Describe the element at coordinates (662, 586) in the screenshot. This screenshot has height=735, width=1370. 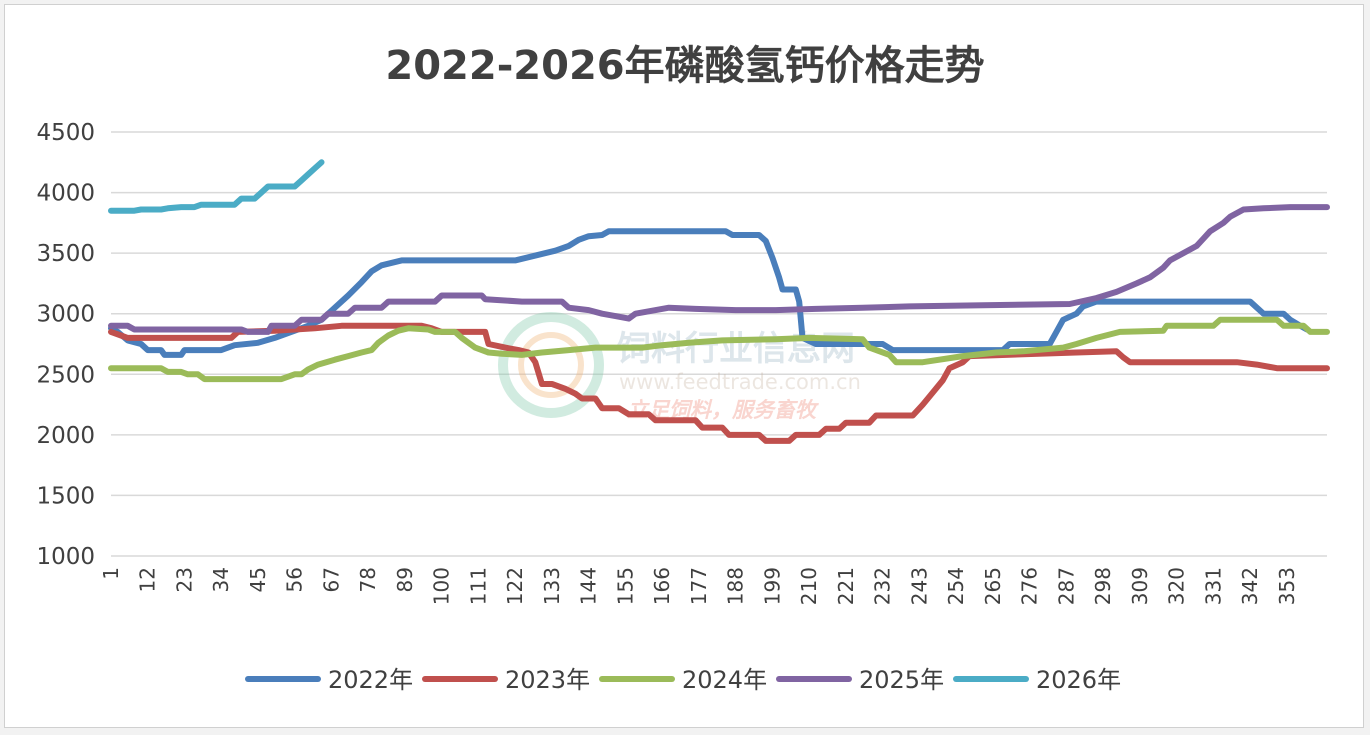
I see `x-tick-label: 166` at that location.